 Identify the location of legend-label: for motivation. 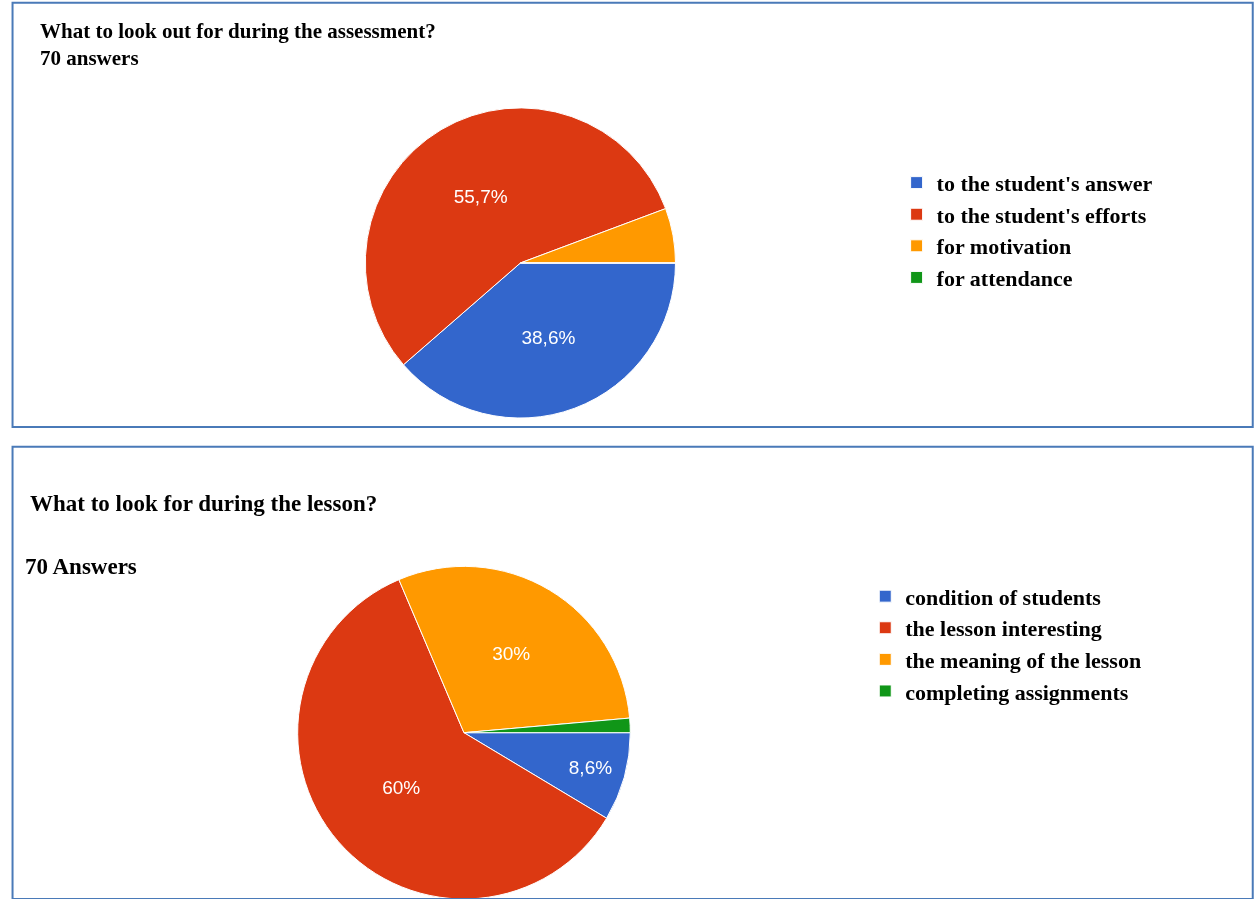
(1004, 247).